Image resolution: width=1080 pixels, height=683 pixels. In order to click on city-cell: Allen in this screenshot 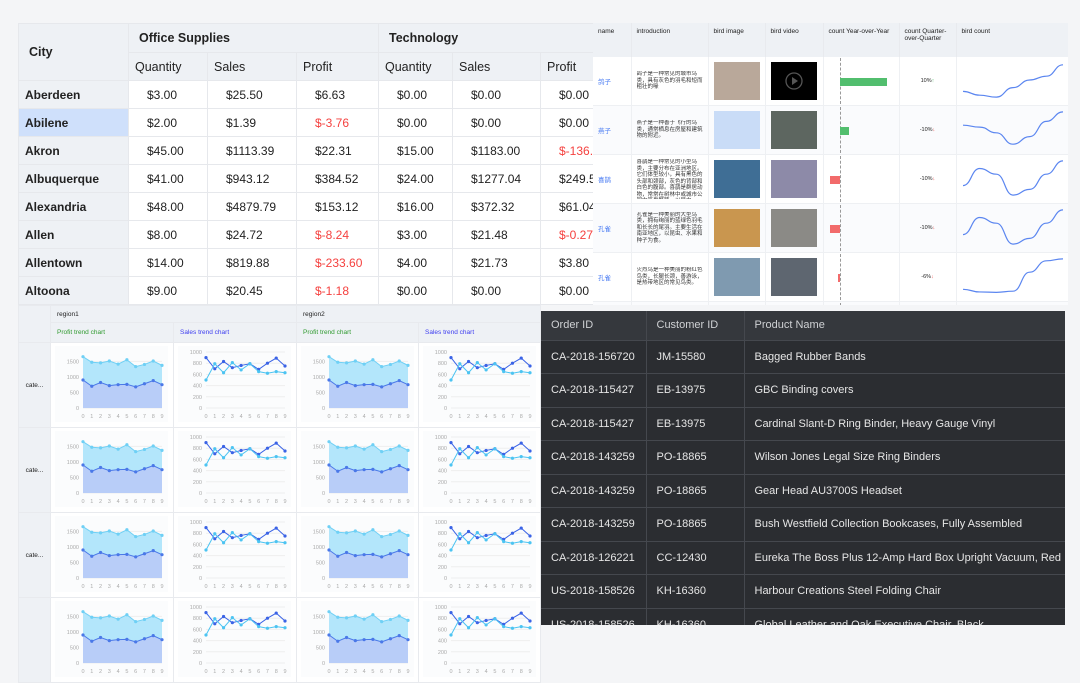, I will do `click(73, 234)`.